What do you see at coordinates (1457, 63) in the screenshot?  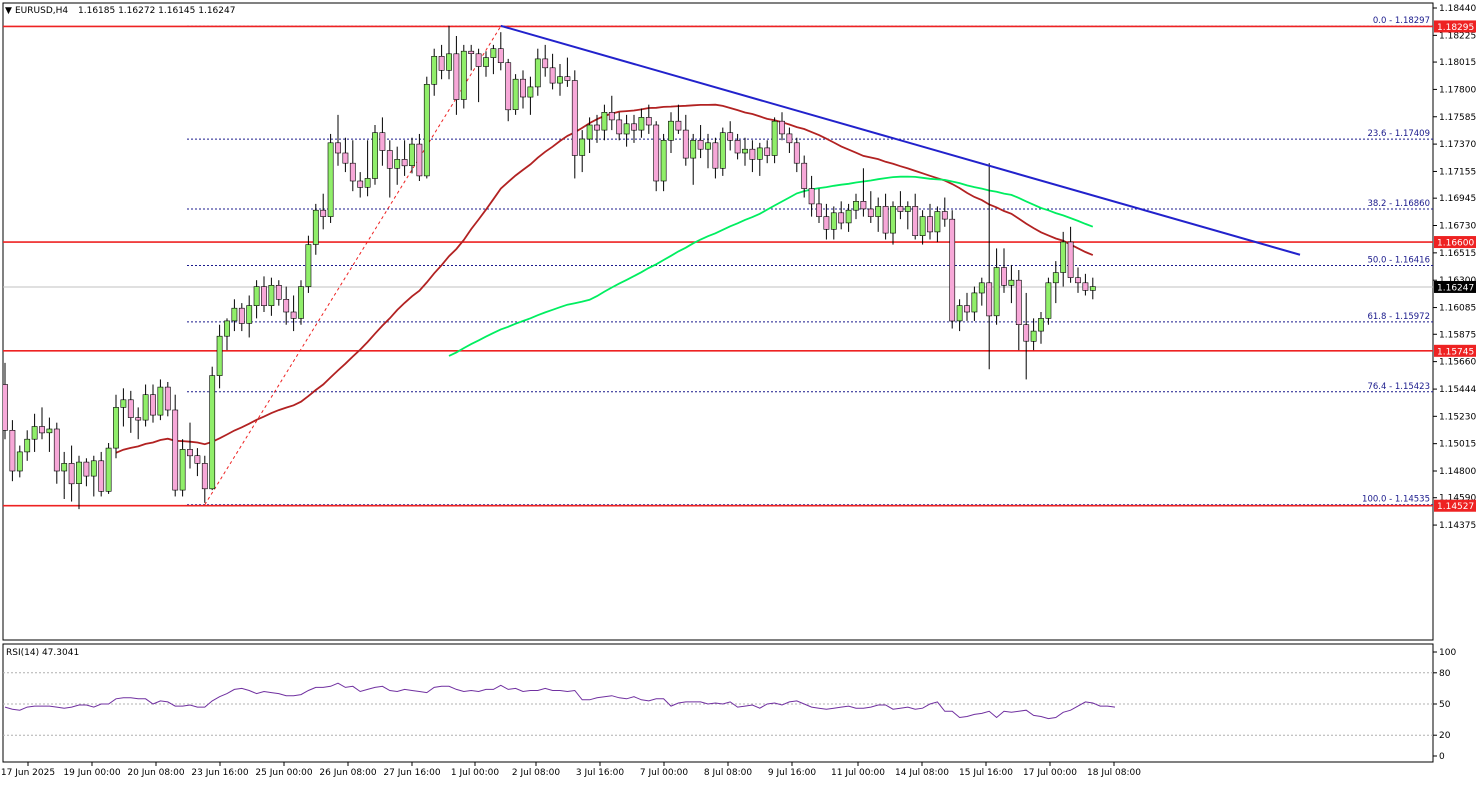 I see `price-tick-label: 1.18015` at bounding box center [1457, 63].